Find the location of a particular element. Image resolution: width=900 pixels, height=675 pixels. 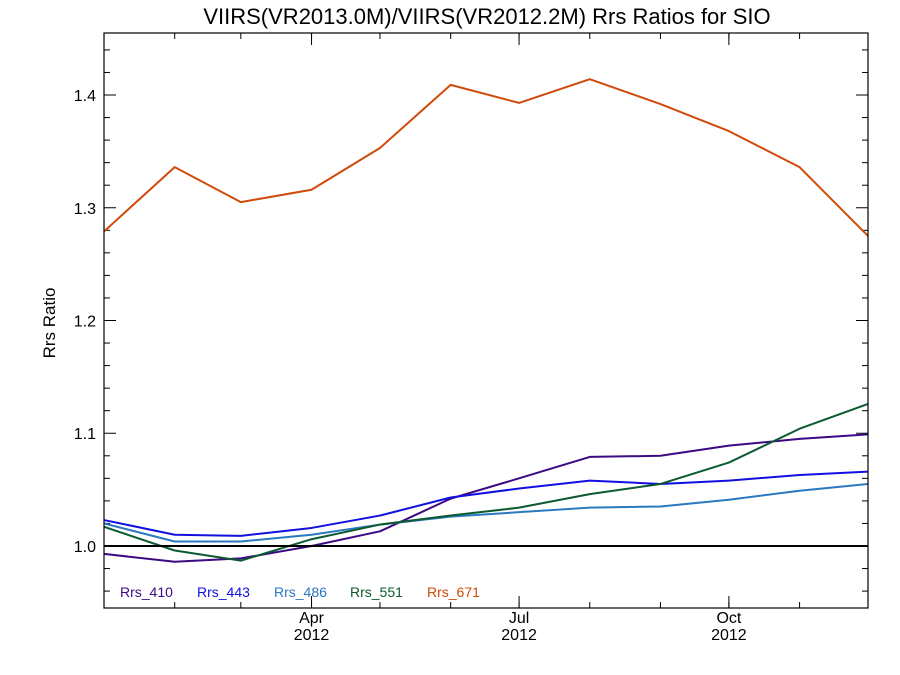

legend-entry-rrs-671: Rrs_671 is located at coordinates (453, 592).